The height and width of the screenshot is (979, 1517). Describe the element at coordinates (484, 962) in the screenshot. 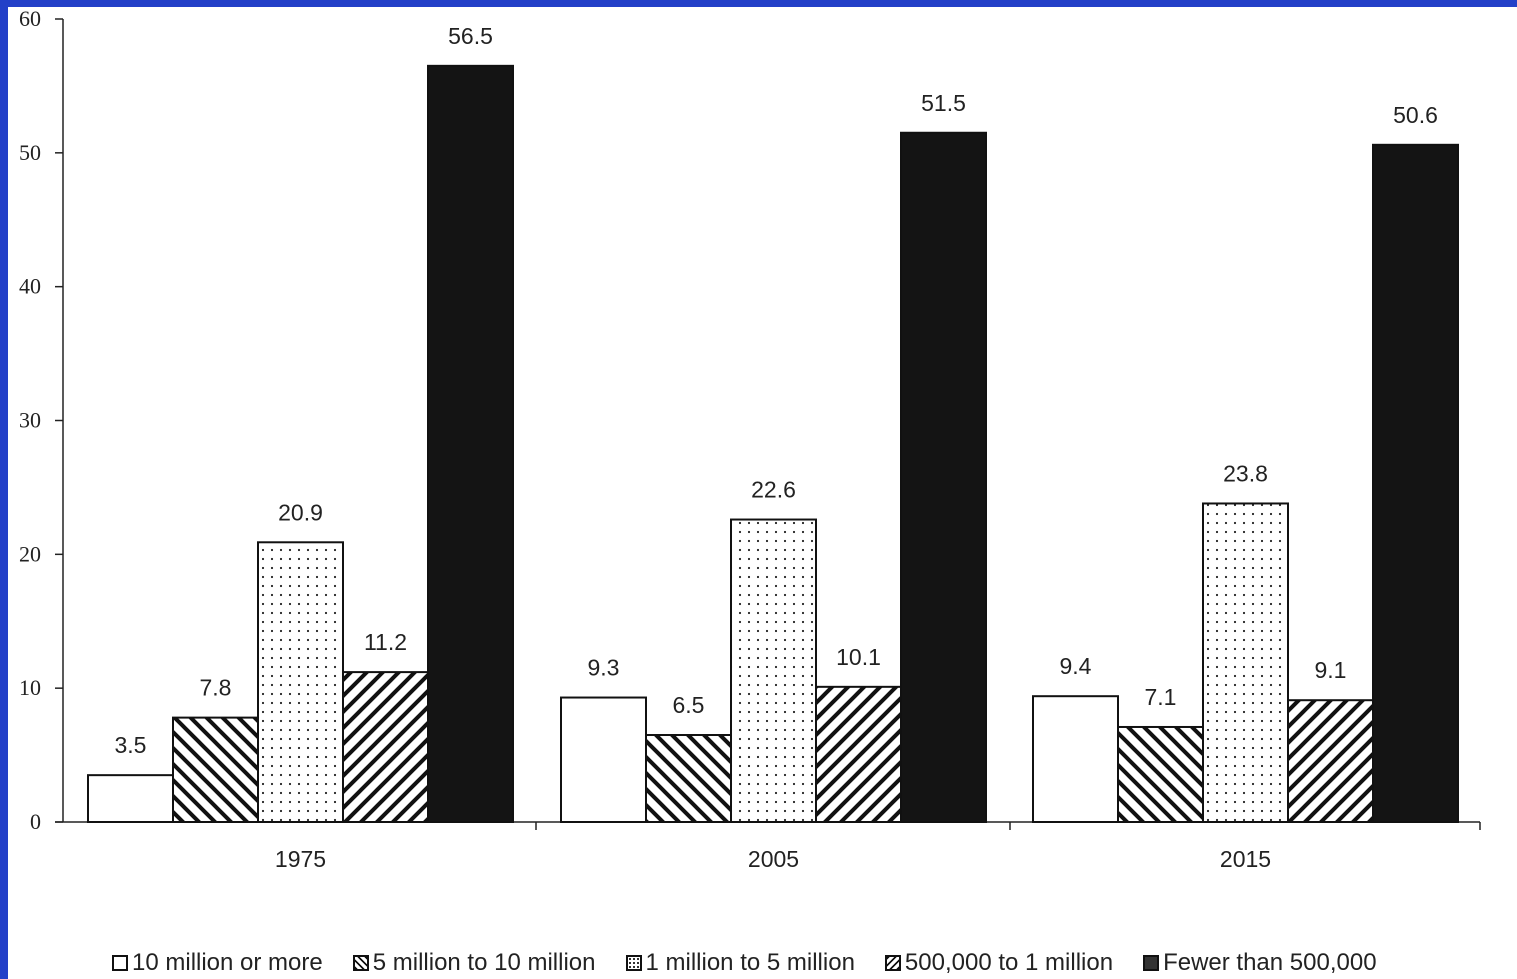

I see `legend-label: 5 million to 10 million` at that location.